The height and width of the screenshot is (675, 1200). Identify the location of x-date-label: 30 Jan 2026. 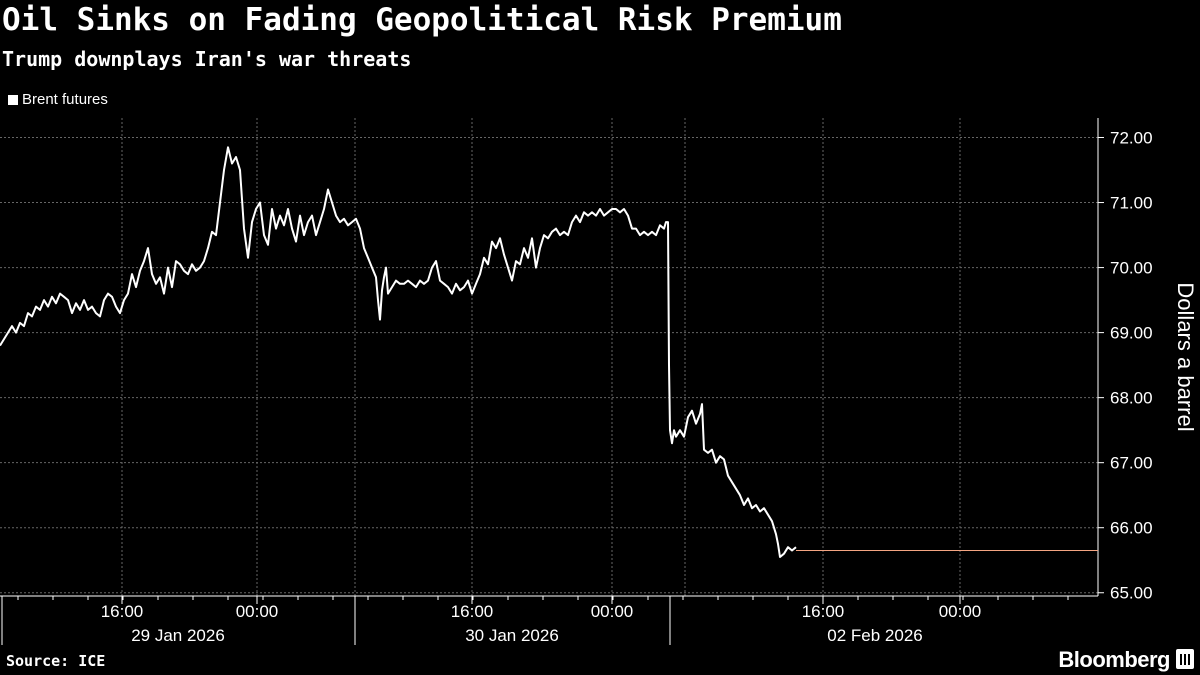
(512, 635).